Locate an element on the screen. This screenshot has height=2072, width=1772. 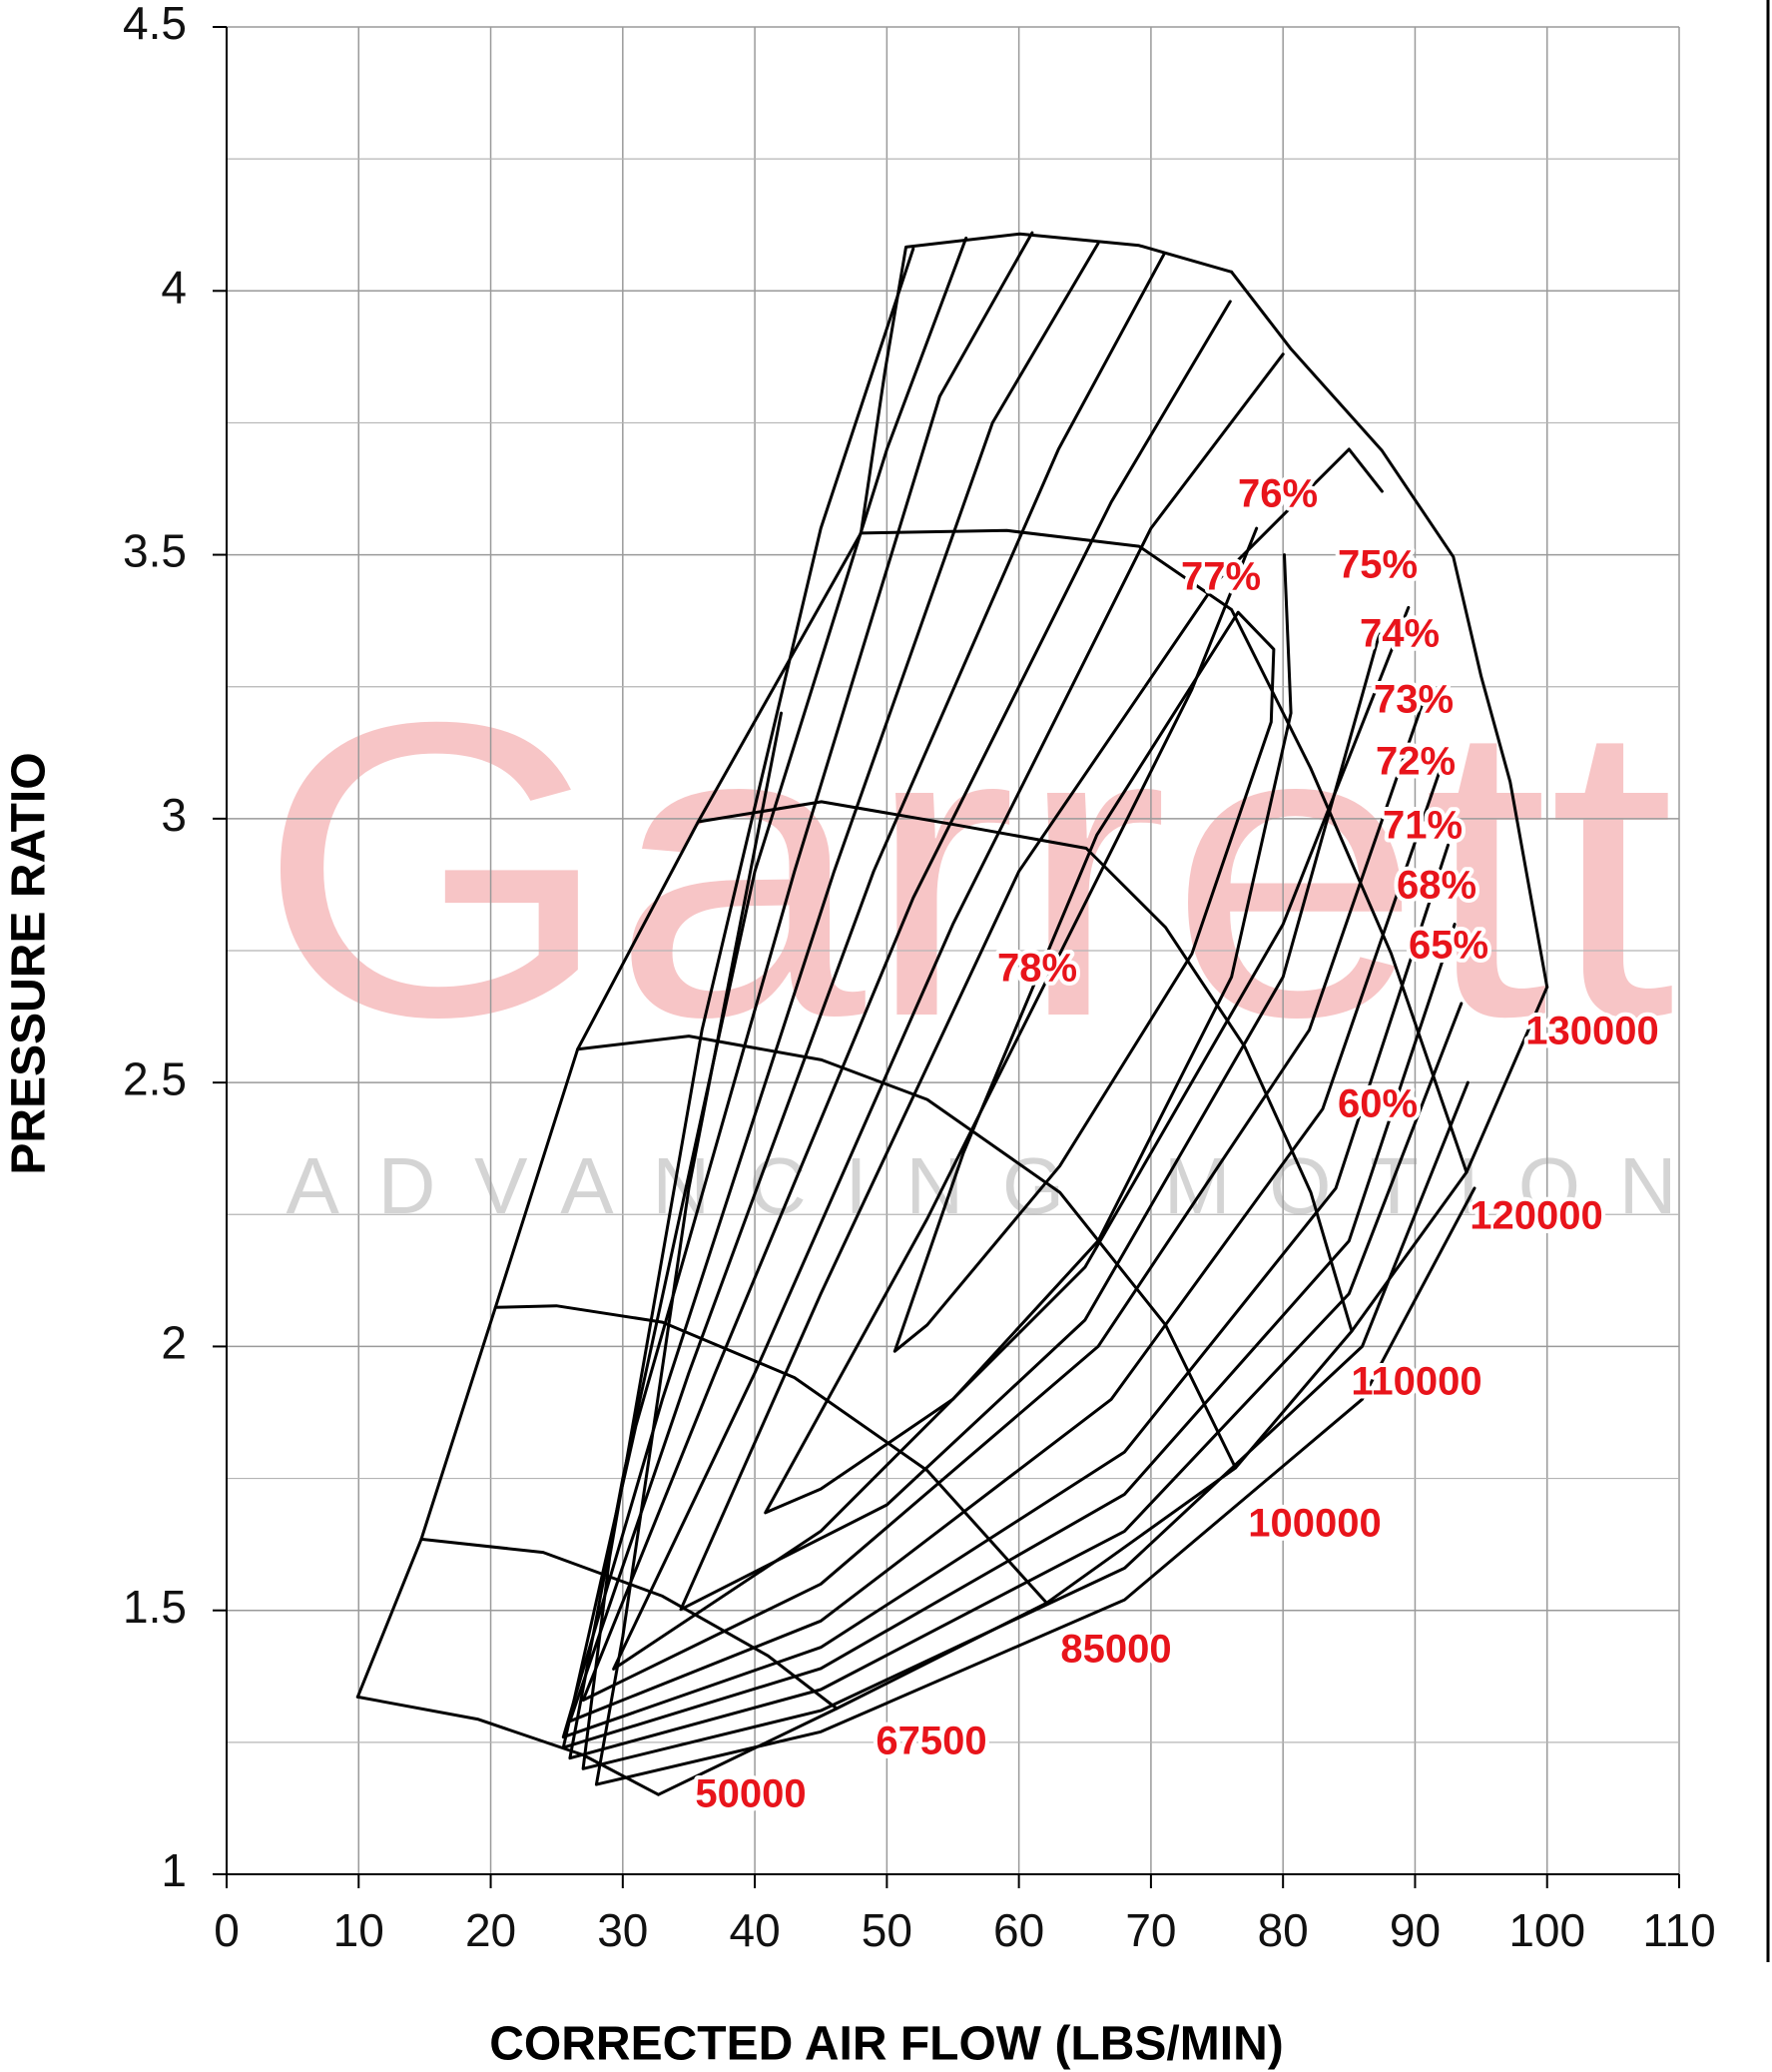
x-tick-label: 100 is located at coordinates (1546, 1930).